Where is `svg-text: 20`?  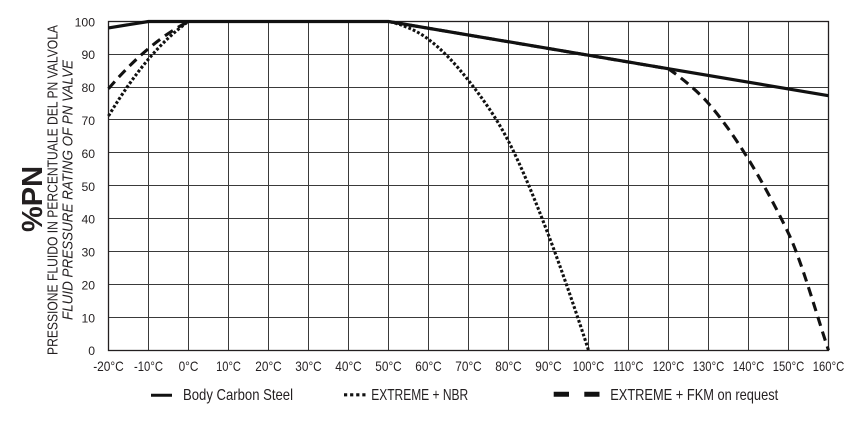
svg-text: 20 is located at coordinates (88, 285).